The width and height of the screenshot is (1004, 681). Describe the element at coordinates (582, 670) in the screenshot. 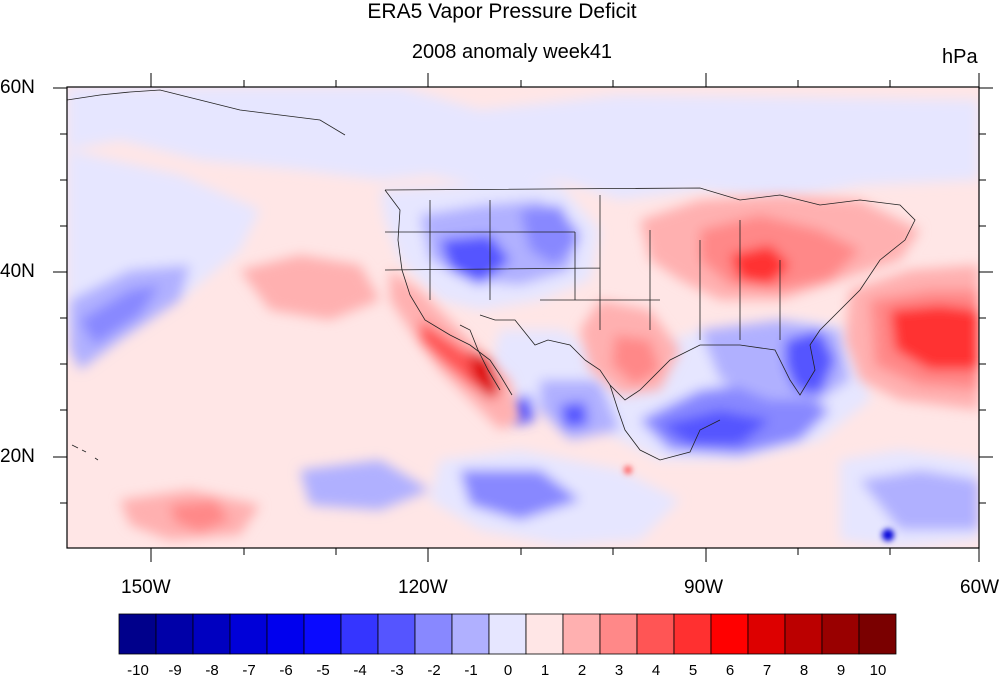

I see `colorbar-tick-label: 2` at that location.